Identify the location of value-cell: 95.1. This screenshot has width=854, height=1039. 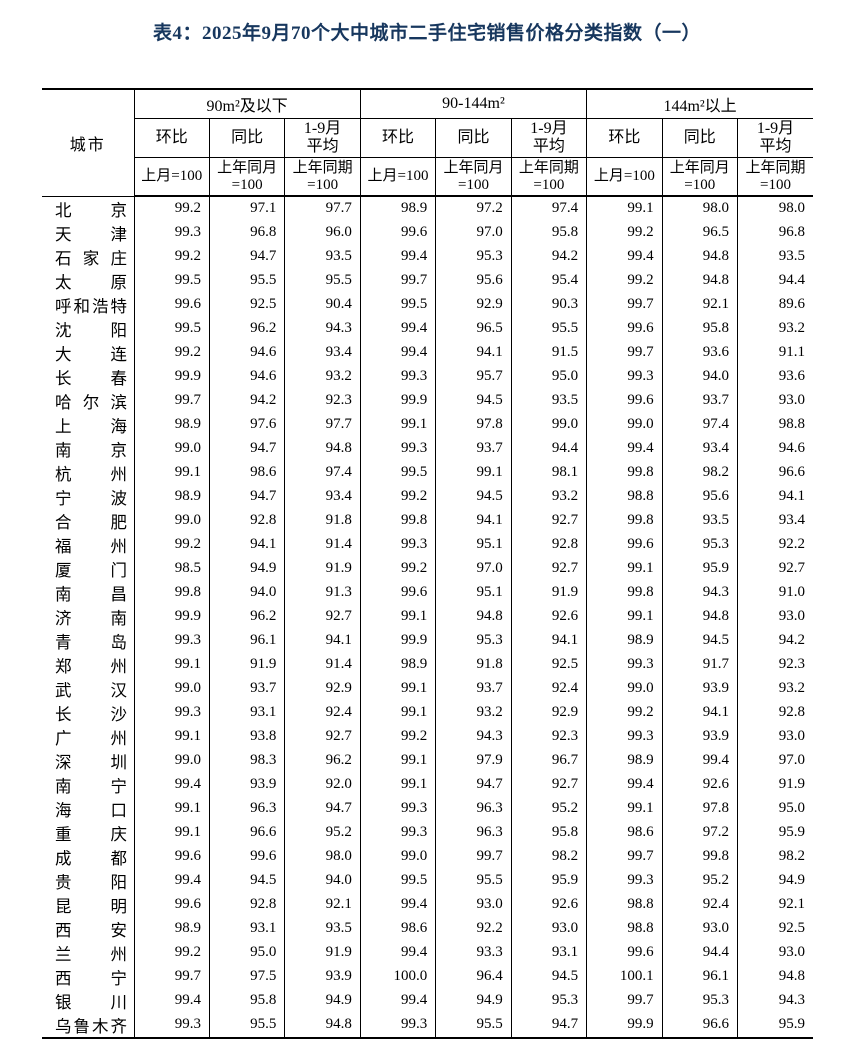
(473, 544).